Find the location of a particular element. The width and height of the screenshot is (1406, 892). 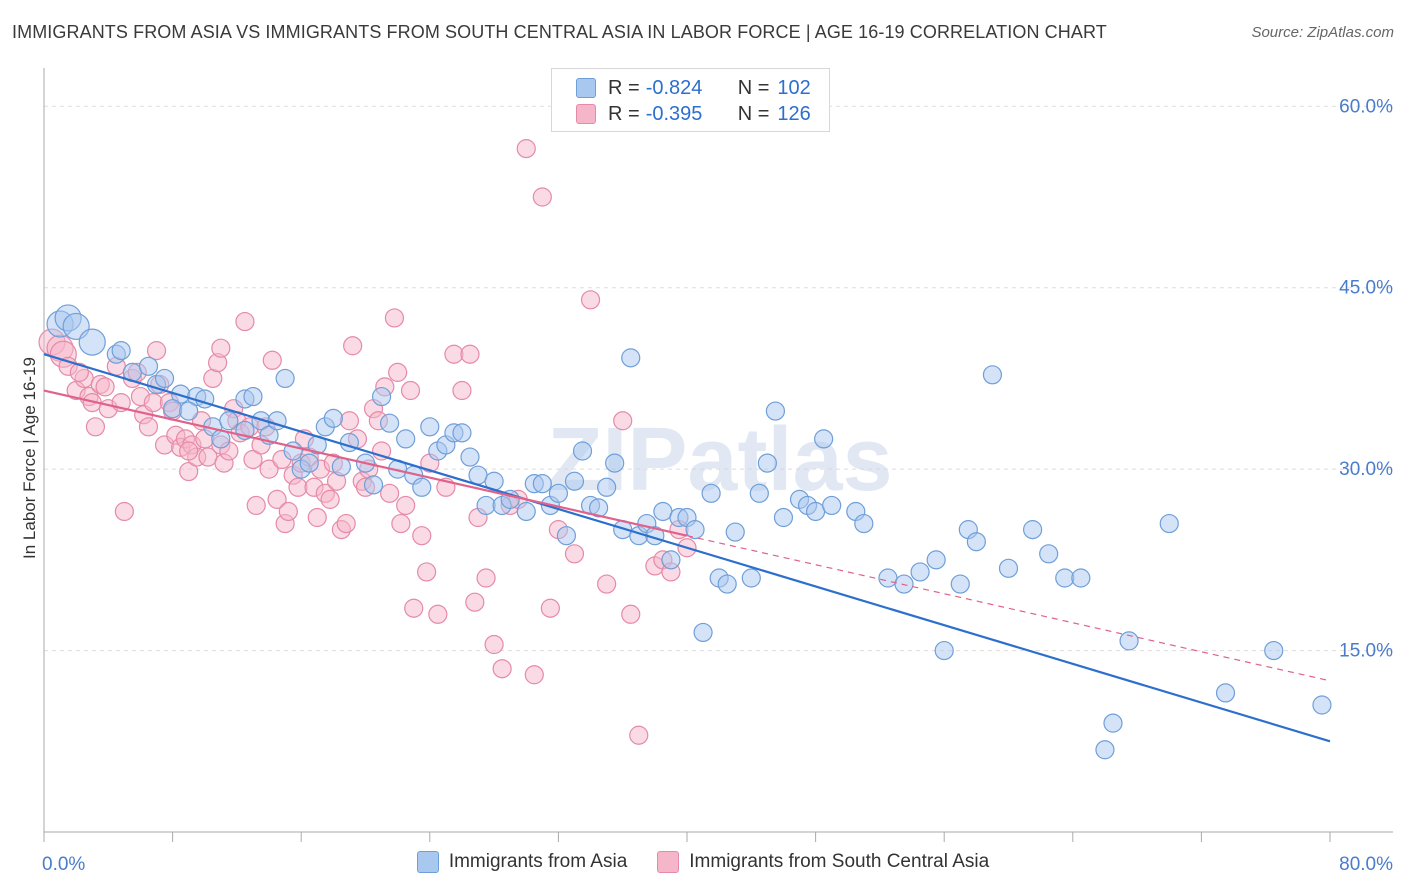

x-tick-label: 80.0% is located at coordinates (1366, 864).